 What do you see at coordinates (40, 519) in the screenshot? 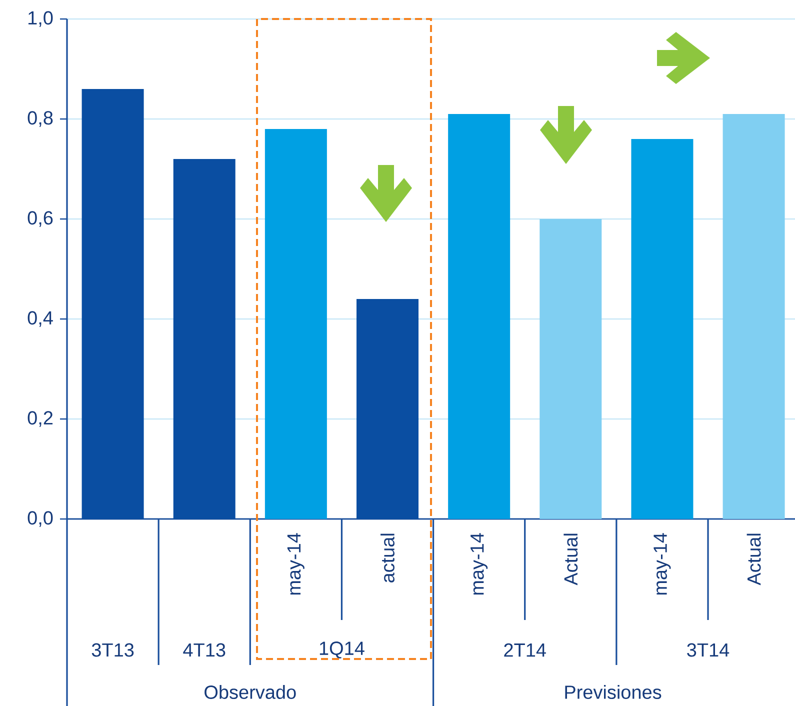
I see `y-tick-label: 0,0` at bounding box center [40, 519].